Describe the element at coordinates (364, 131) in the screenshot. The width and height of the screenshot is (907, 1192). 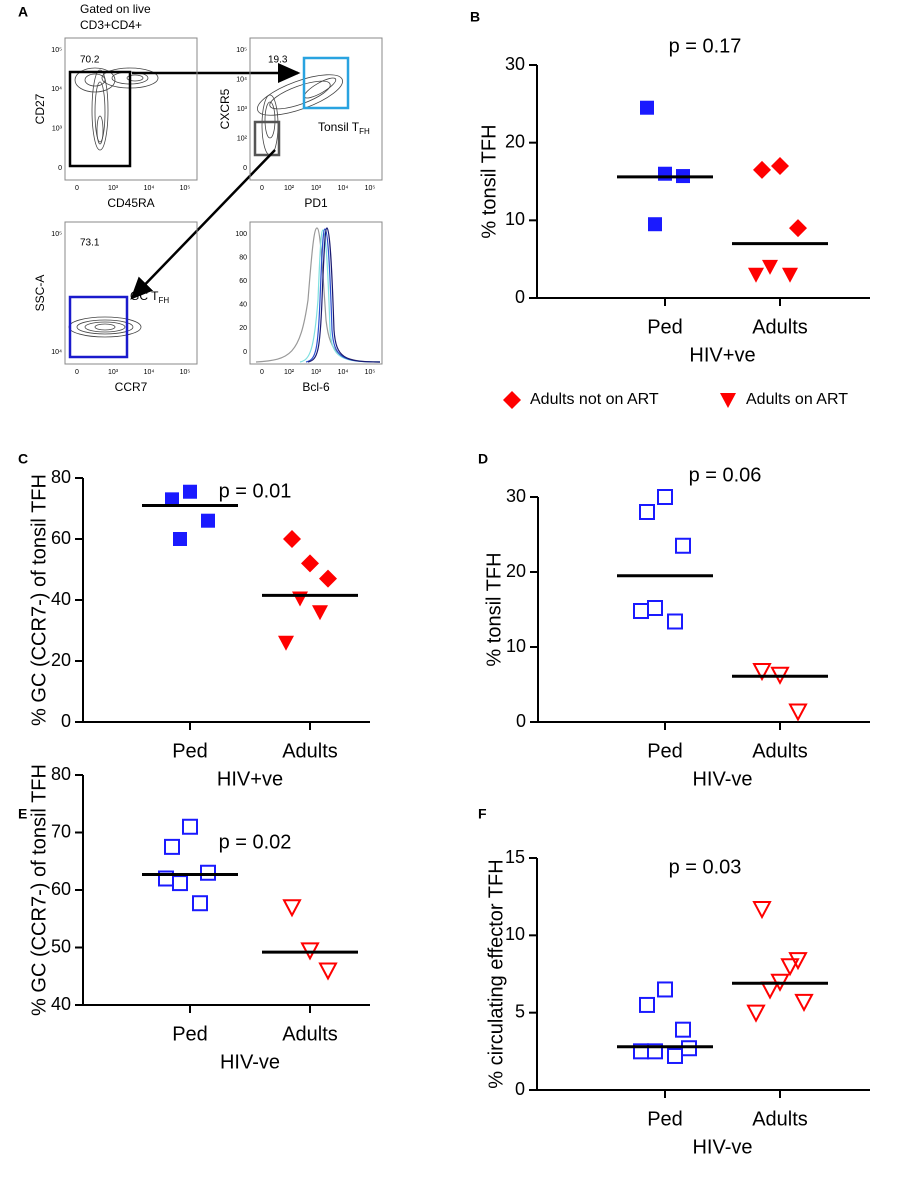
I see `gate-label-sub: FH` at that location.